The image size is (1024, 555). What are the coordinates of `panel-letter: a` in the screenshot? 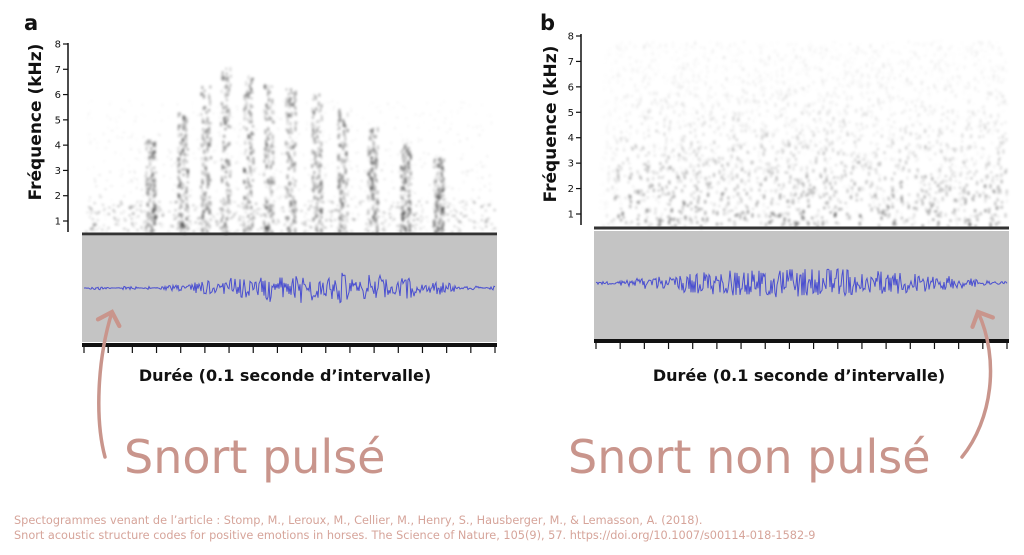 It's located at (31, 23).